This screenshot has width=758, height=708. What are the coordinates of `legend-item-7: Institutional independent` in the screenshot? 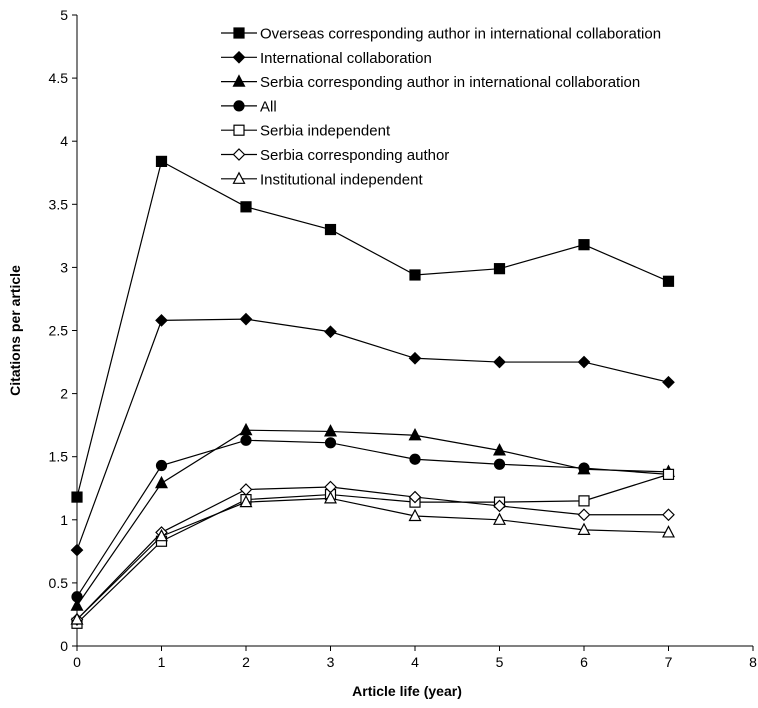 It's located at (322, 179).